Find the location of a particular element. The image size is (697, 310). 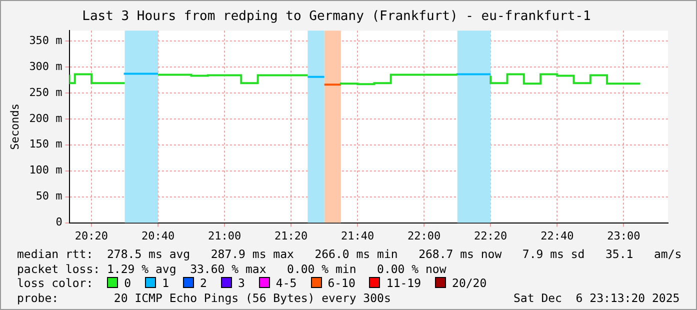

text: 2 is located at coordinates (203, 283).